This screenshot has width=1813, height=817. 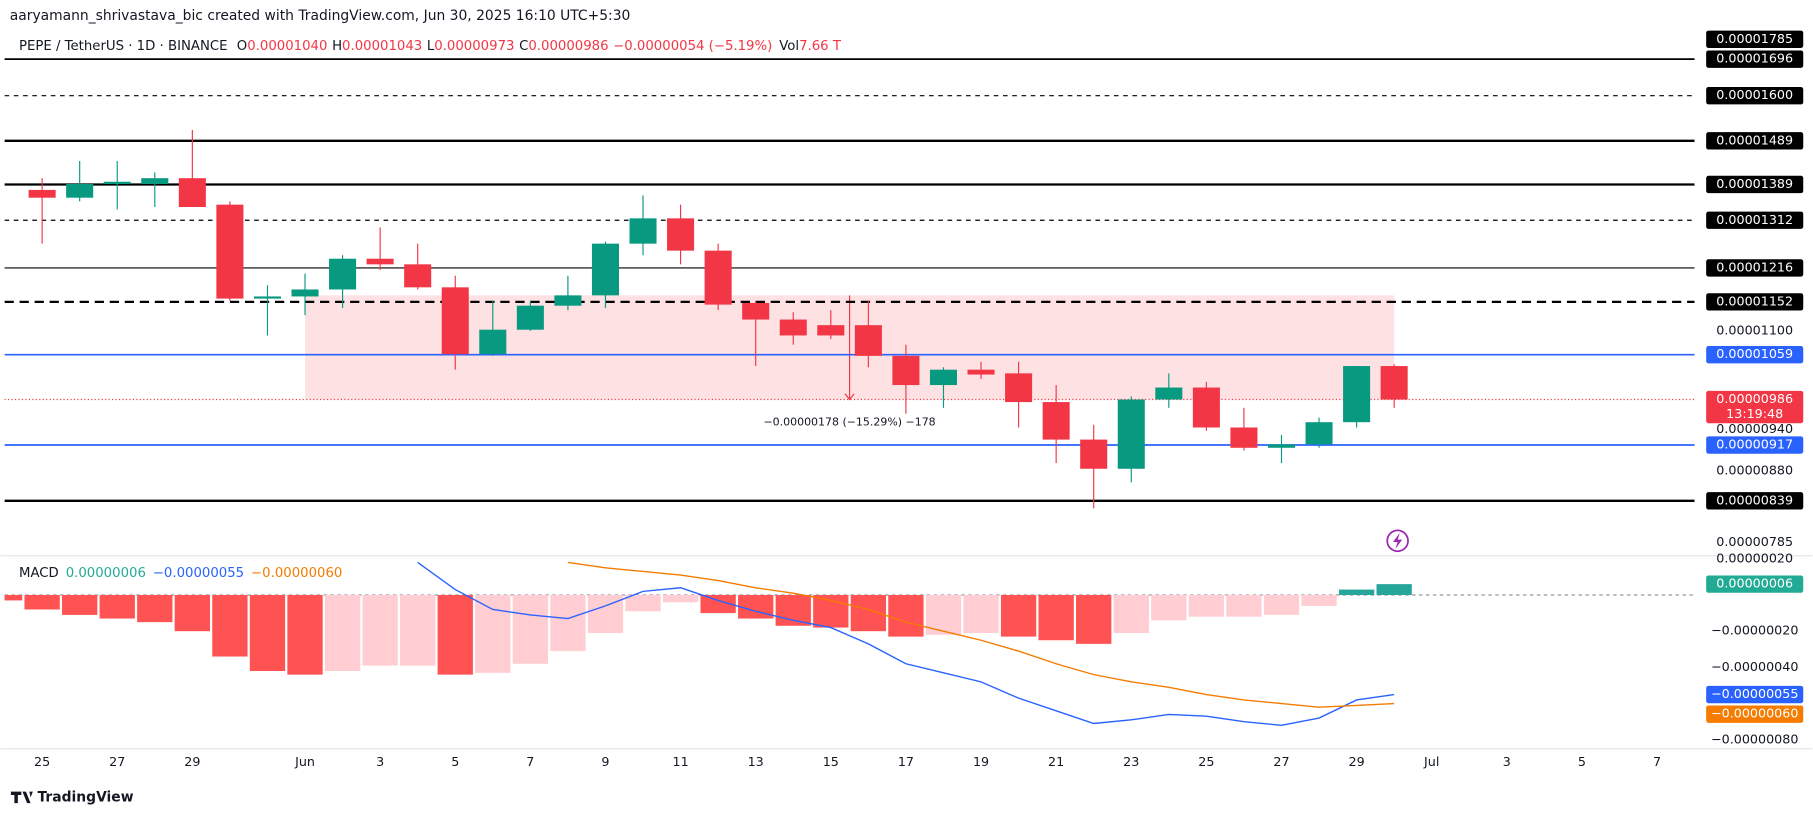 What do you see at coordinates (692, 46) in the screenshot?
I see `legend-change: −0.00000054 (−5.19%)` at bounding box center [692, 46].